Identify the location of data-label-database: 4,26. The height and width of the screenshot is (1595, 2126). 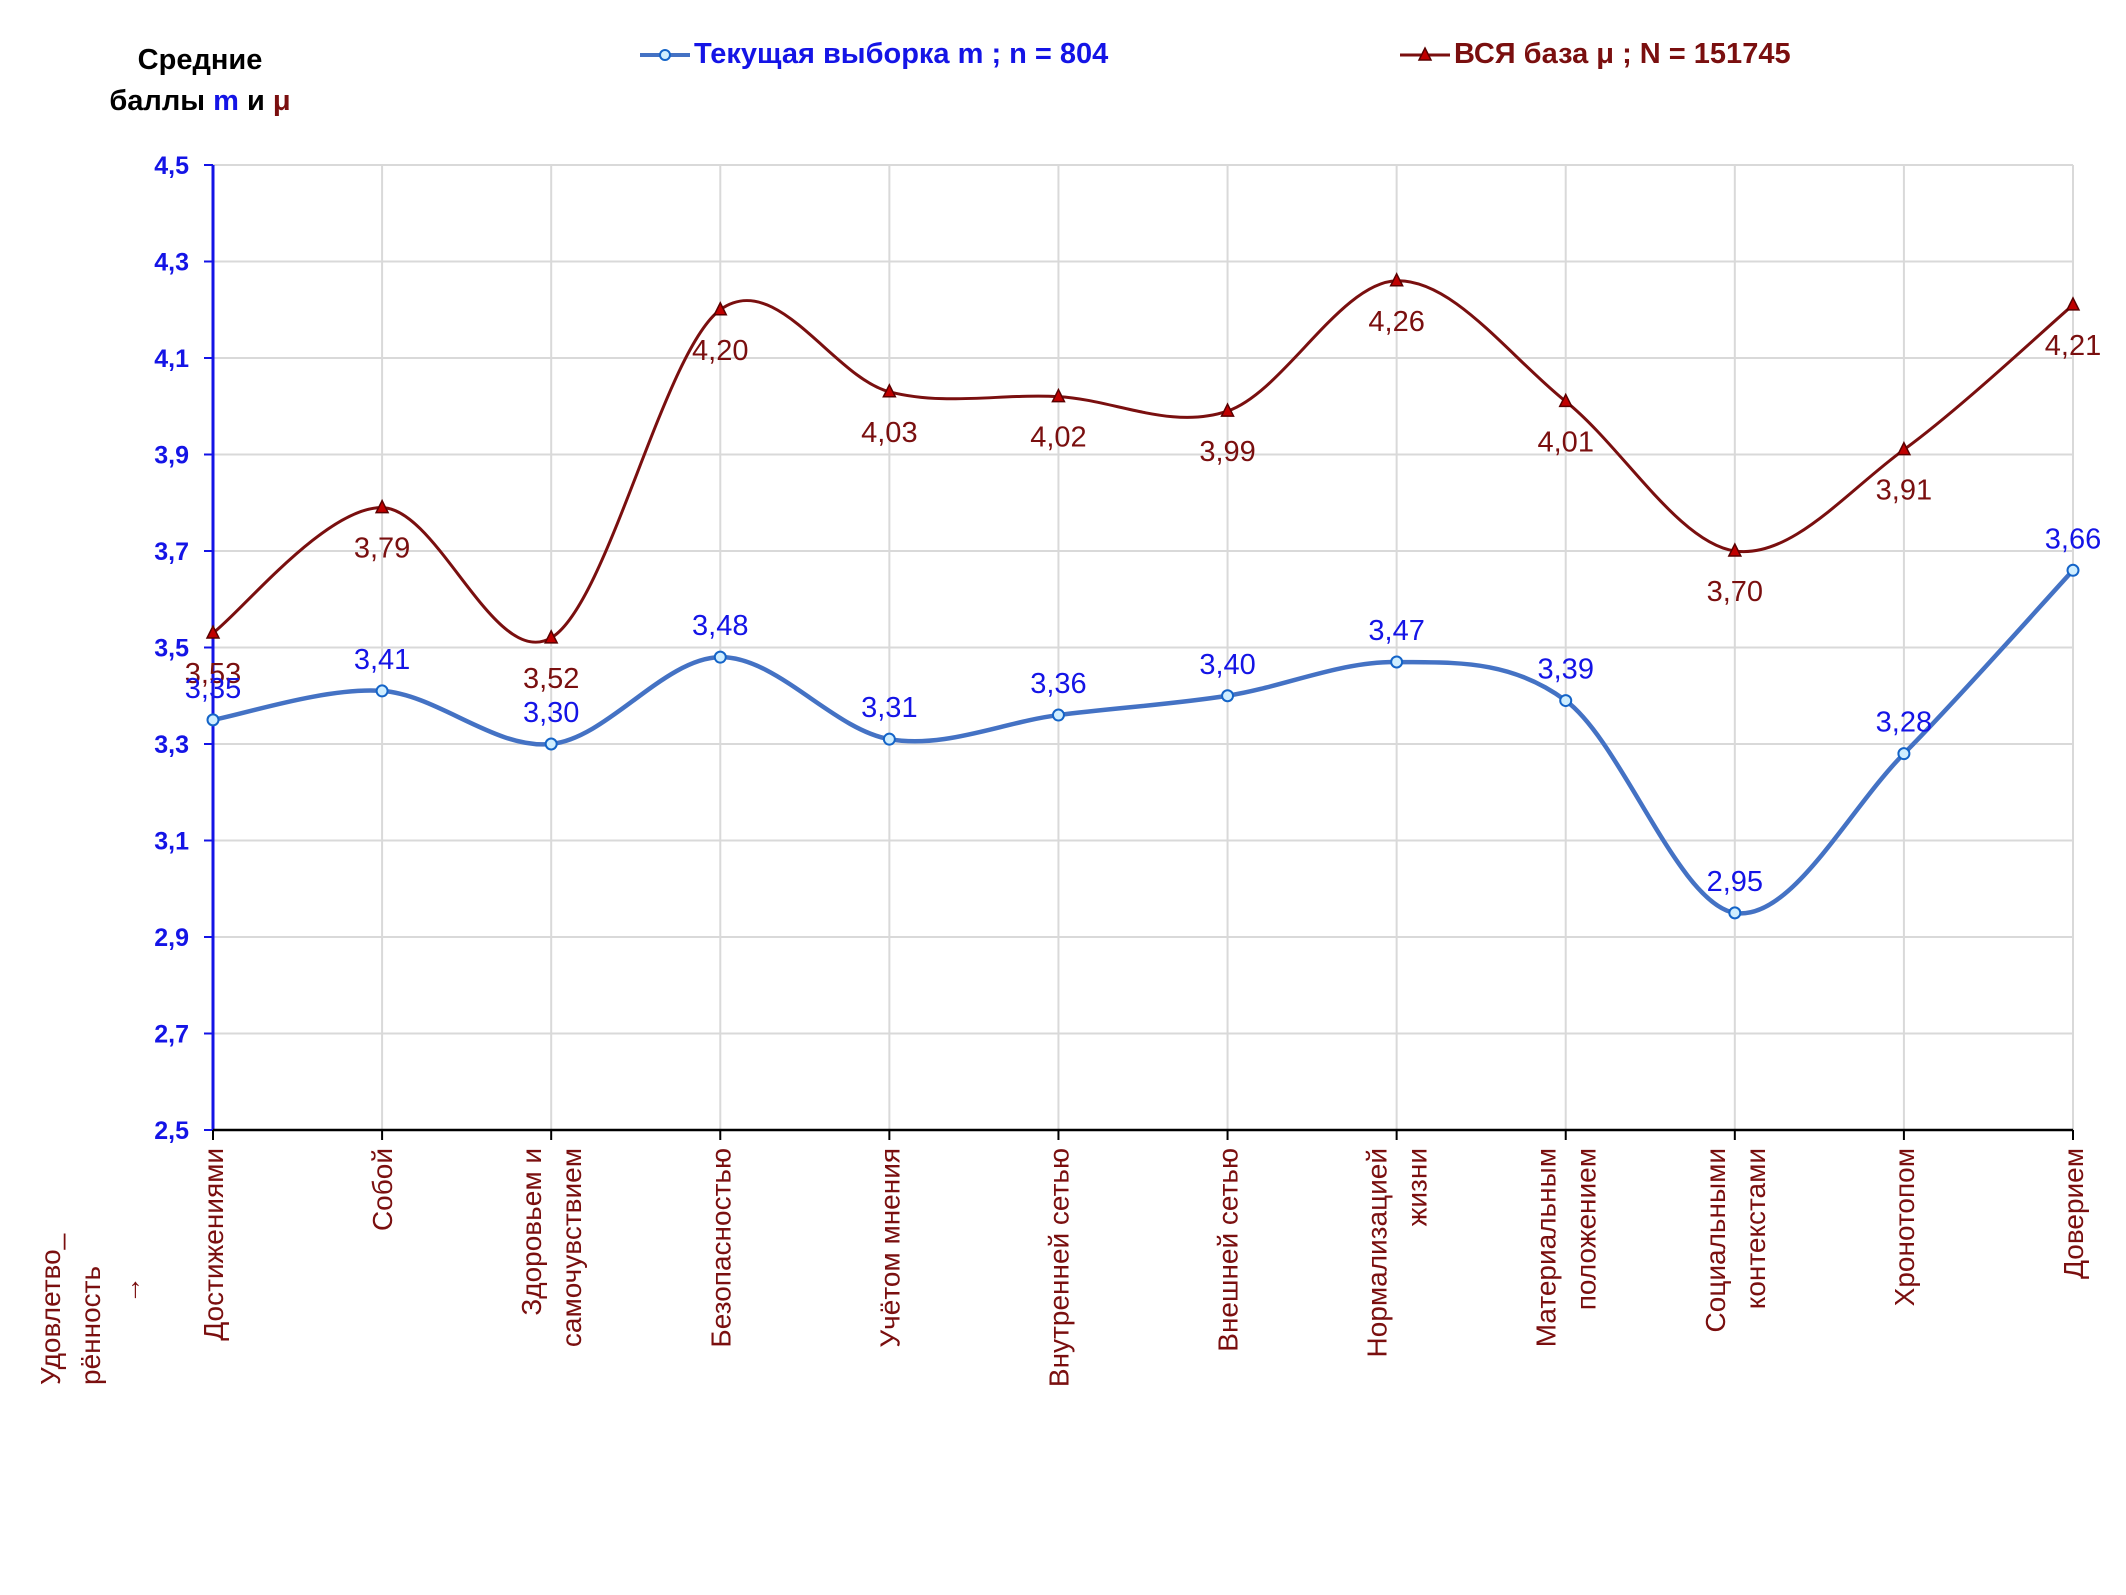
(1396, 322).